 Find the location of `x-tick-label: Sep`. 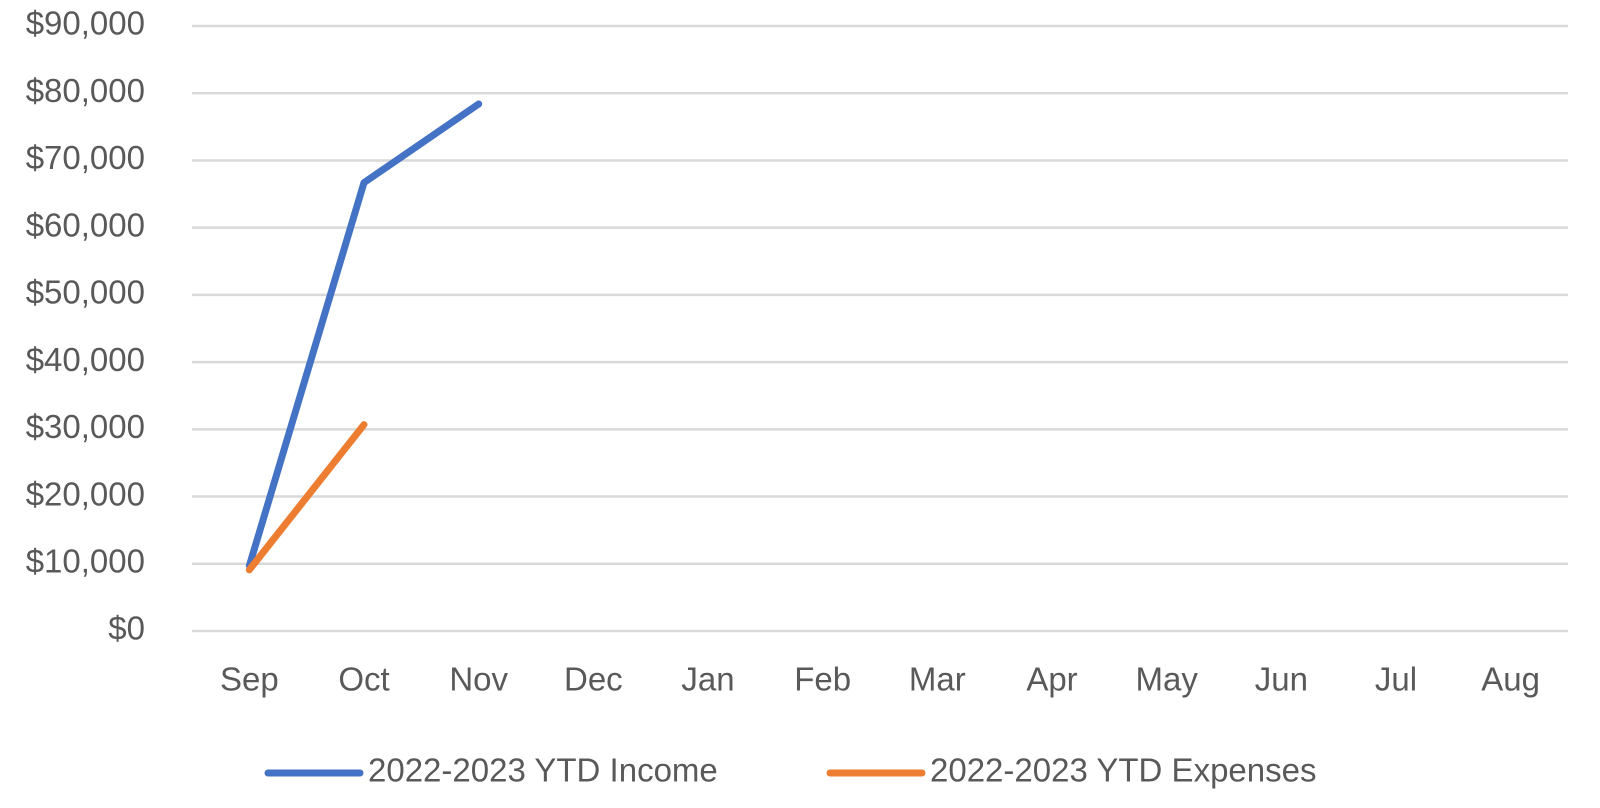

x-tick-label: Sep is located at coordinates (249, 679).